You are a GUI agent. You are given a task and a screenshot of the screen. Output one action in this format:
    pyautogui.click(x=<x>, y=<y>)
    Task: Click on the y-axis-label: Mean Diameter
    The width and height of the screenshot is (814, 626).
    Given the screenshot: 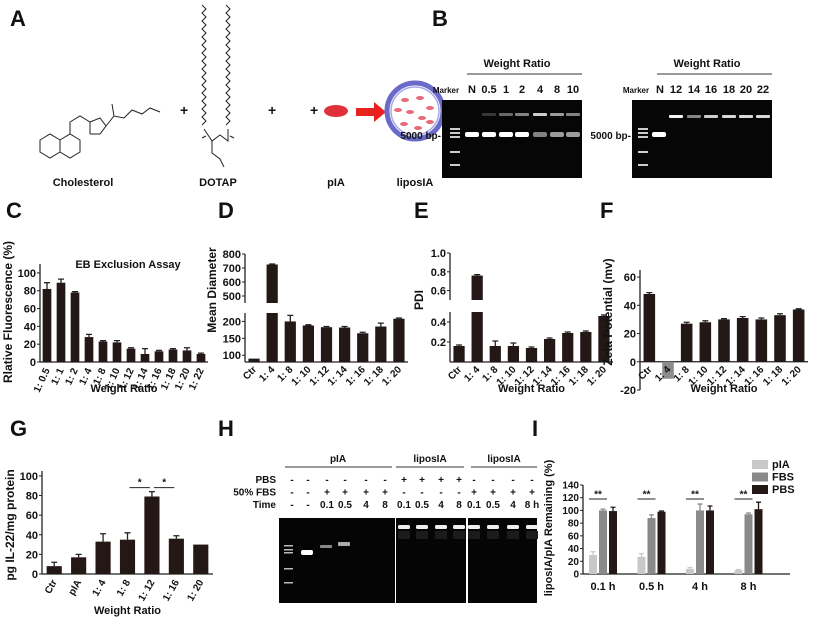 What is the action you would take?
    pyautogui.click(x=212, y=290)
    